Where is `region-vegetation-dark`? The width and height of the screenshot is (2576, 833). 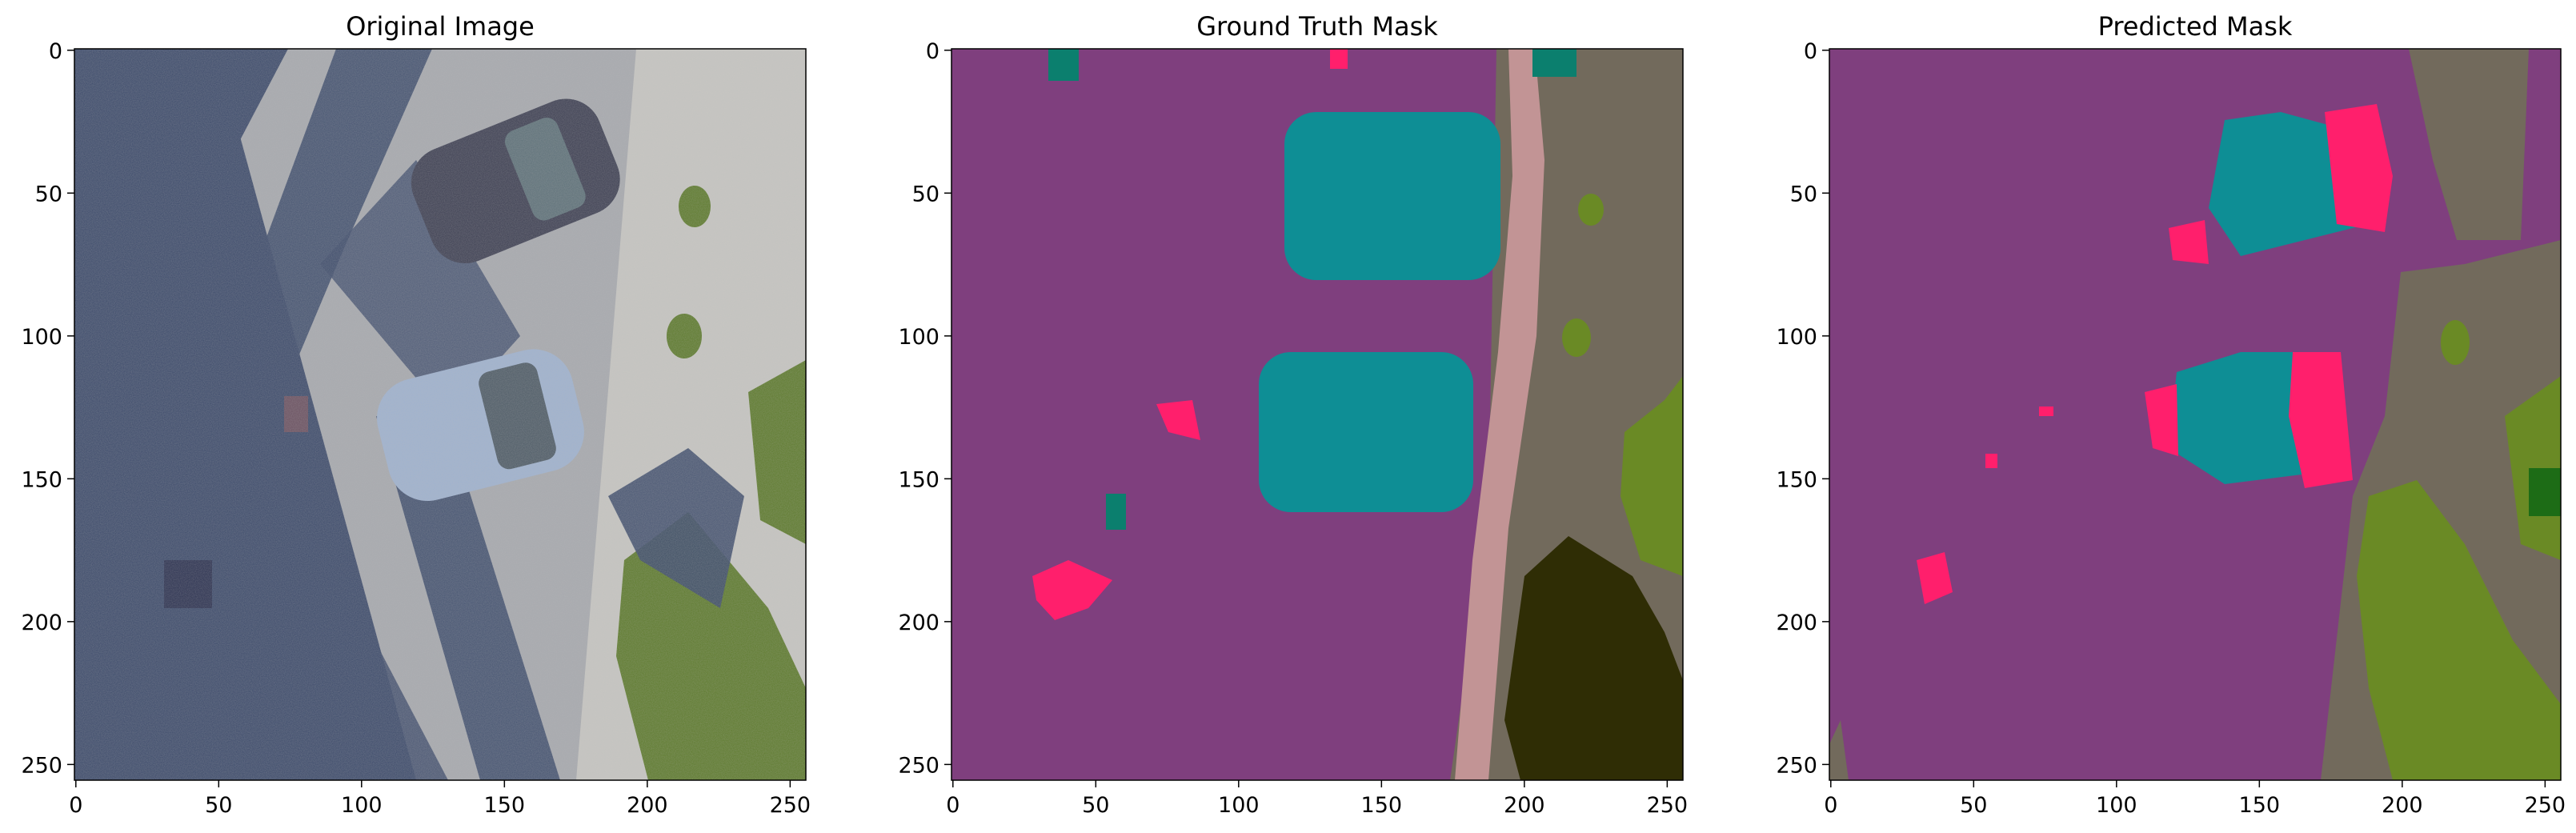
region-vegetation-dark is located at coordinates (2545, 492).